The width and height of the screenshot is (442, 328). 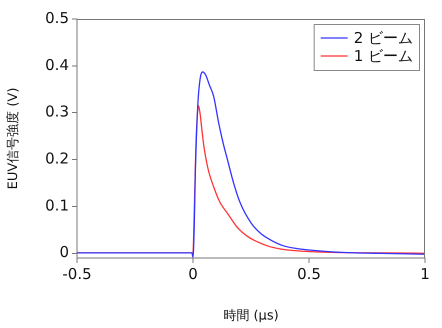 I want to click on y-tick-label: 0.4, so click(x=57, y=65).